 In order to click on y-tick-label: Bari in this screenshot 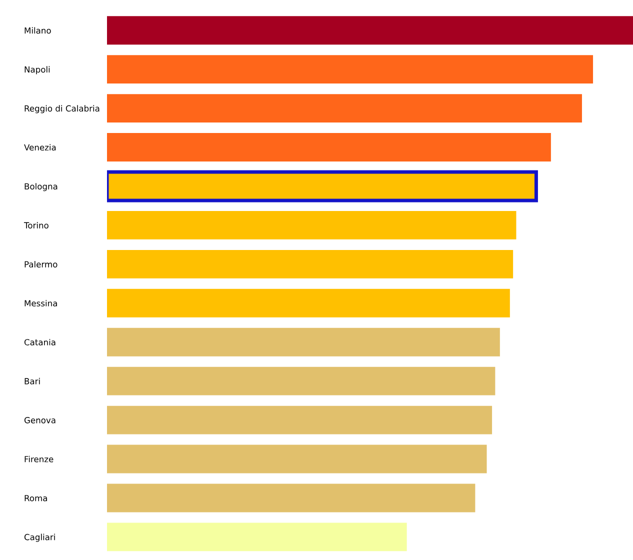, I will do `click(32, 381)`.